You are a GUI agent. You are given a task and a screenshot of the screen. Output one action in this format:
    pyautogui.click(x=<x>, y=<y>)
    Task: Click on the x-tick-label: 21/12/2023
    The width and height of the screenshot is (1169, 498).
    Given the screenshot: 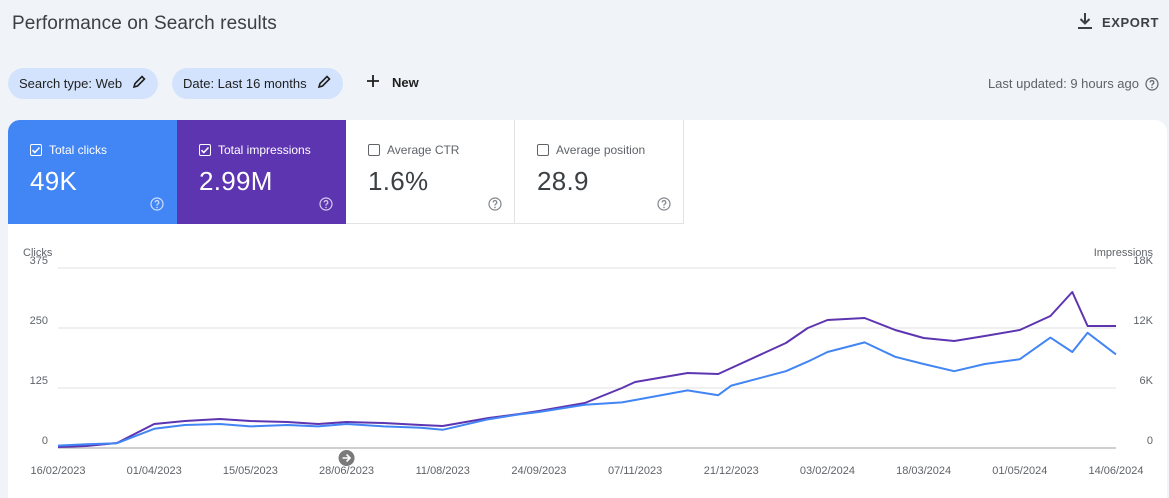 What is the action you would take?
    pyautogui.click(x=731, y=471)
    